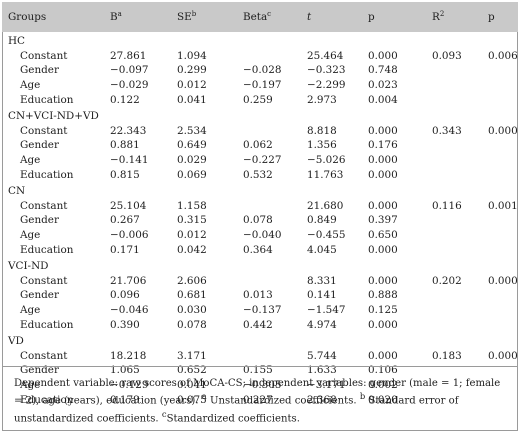 Image resolution: width=520 pixels, height=433 pixels. Describe the element at coordinates (383, 220) in the screenshot. I see `cell-p: 0.397` at that location.